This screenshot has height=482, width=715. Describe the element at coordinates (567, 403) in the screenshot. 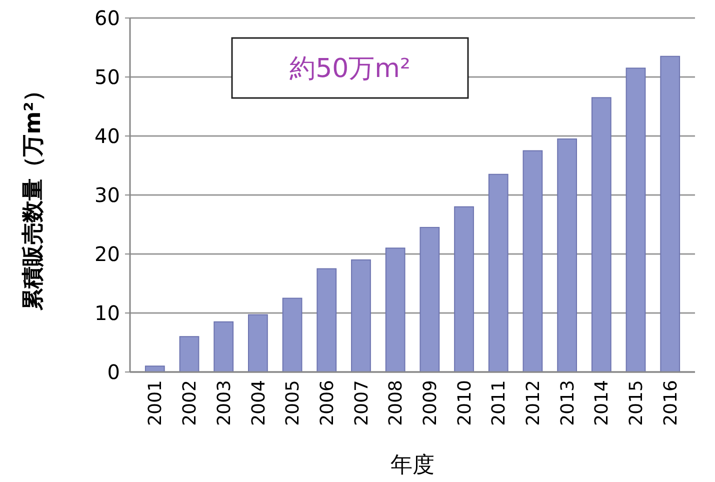

I see `x-tick-label: 2013` at that location.